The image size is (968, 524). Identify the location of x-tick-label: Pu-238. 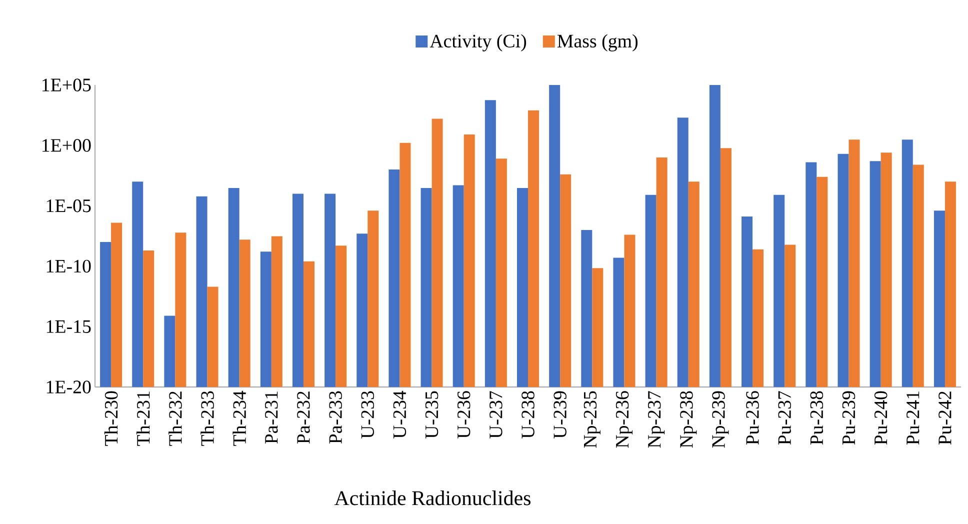
(817, 418).